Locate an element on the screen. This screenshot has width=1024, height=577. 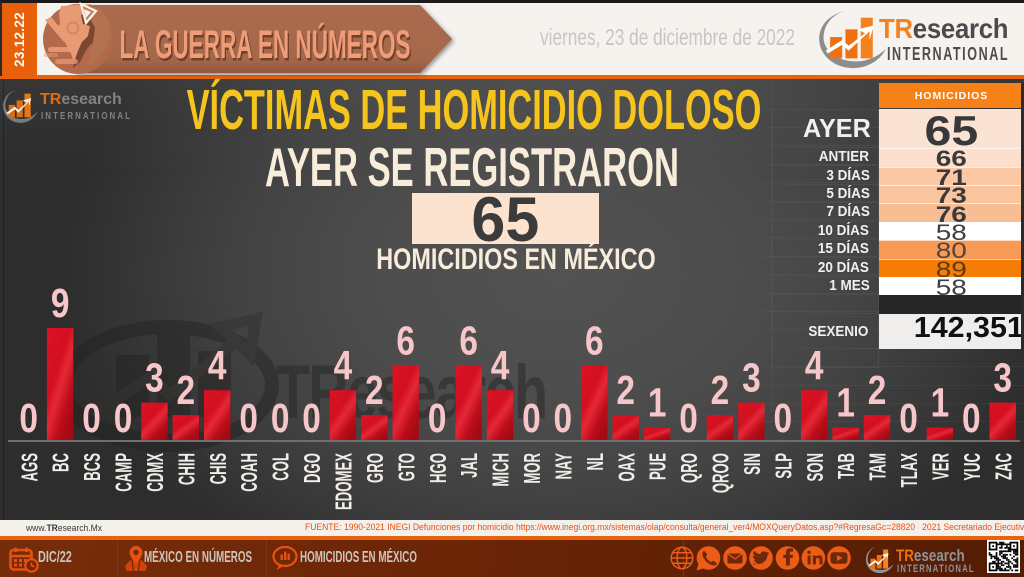
svg-text: YUC is located at coordinates (973, 467).